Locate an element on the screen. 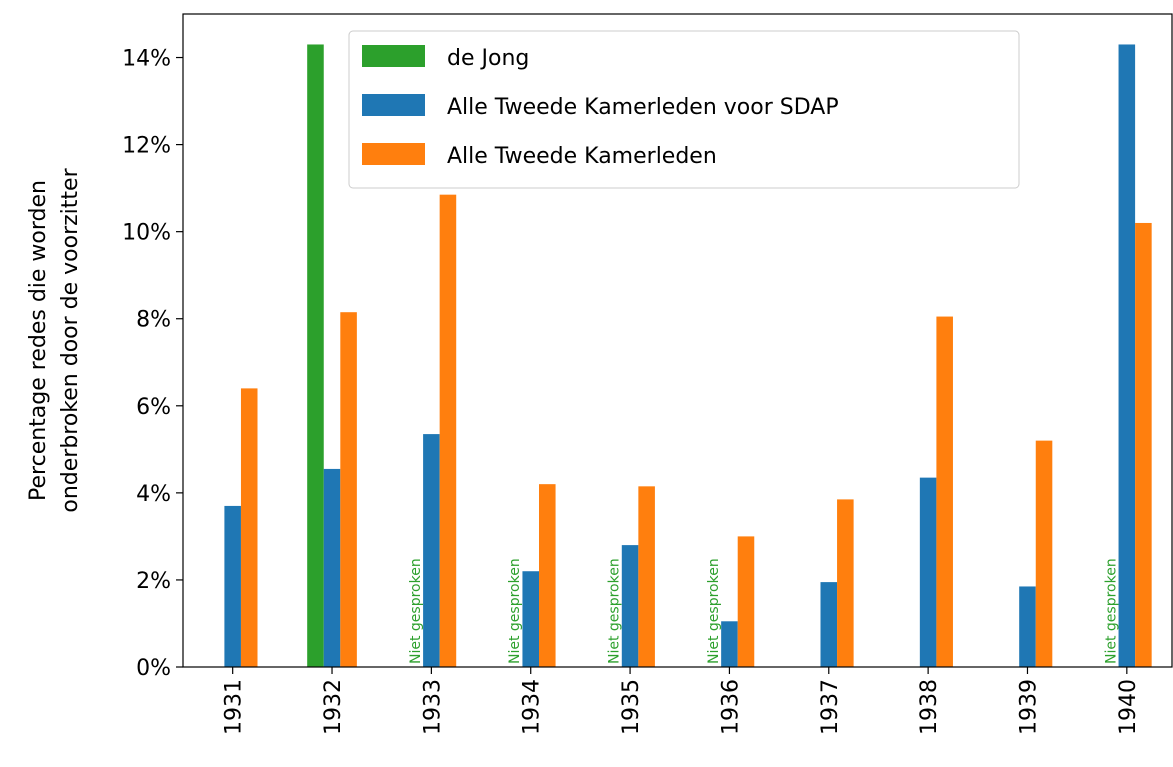 Image resolution: width=1173 pixels, height=767 pixels. y-axis-label: onderbroken door de voorzitter is located at coordinates (70, 339).